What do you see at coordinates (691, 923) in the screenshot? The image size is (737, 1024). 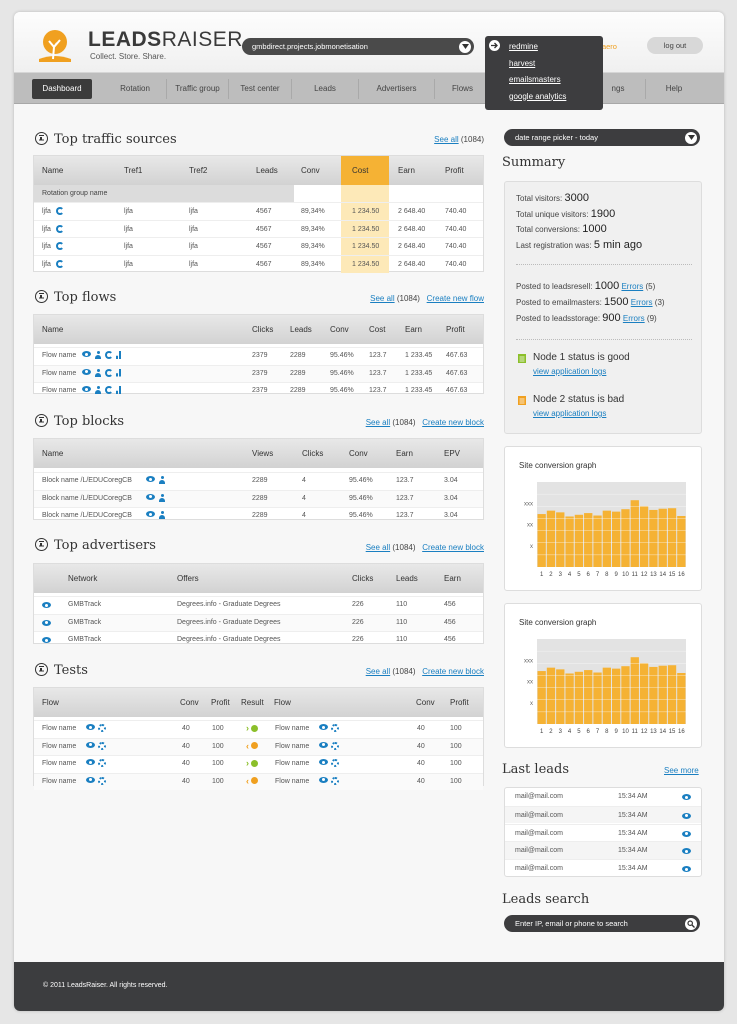 I see `search-icon` at bounding box center [691, 923].